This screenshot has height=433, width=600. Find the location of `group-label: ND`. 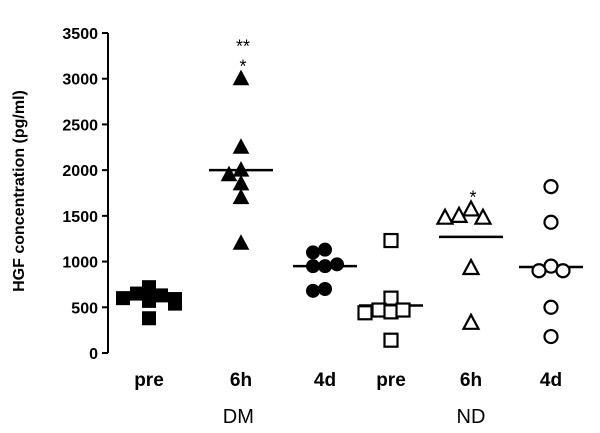

group-label: ND is located at coordinates (471, 417).